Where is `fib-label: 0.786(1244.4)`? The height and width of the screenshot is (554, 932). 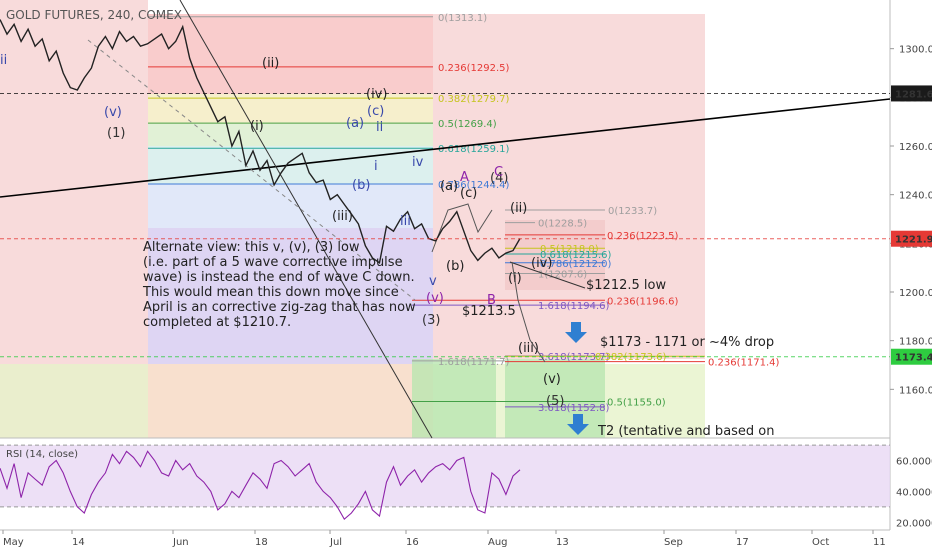 fib-label: 0.786(1244.4) is located at coordinates (474, 185).